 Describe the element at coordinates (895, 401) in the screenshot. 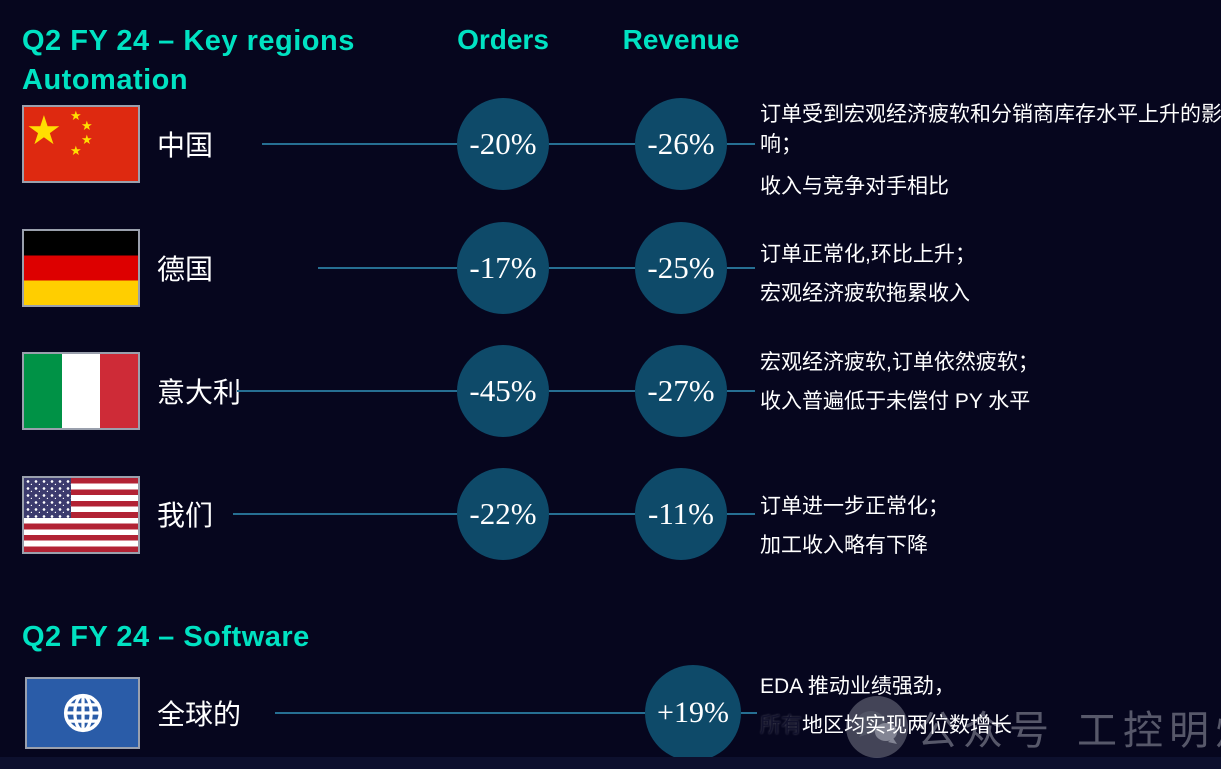

I see `note-line: 收入普遍低于未偿付 PY 水平` at that location.